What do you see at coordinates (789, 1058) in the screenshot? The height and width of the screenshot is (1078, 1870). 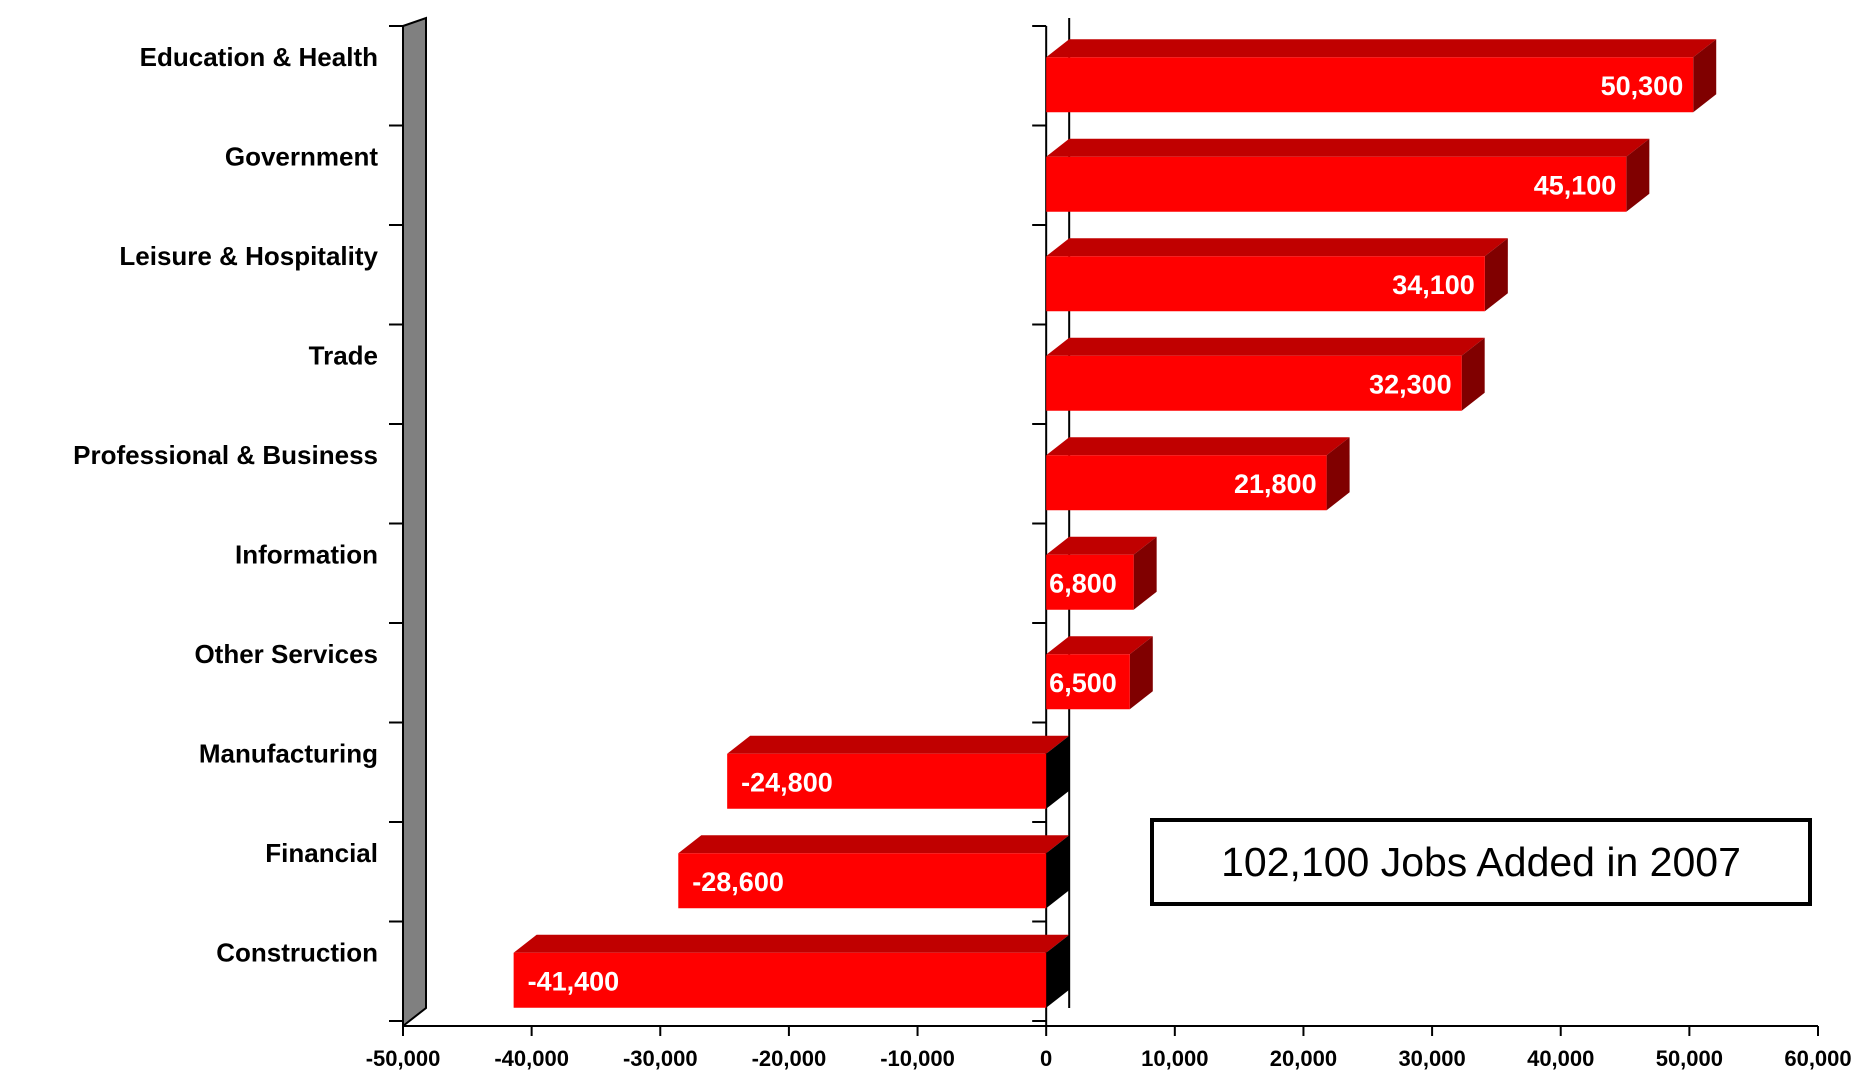 I see `x-tick-label: -20,000` at bounding box center [789, 1058].